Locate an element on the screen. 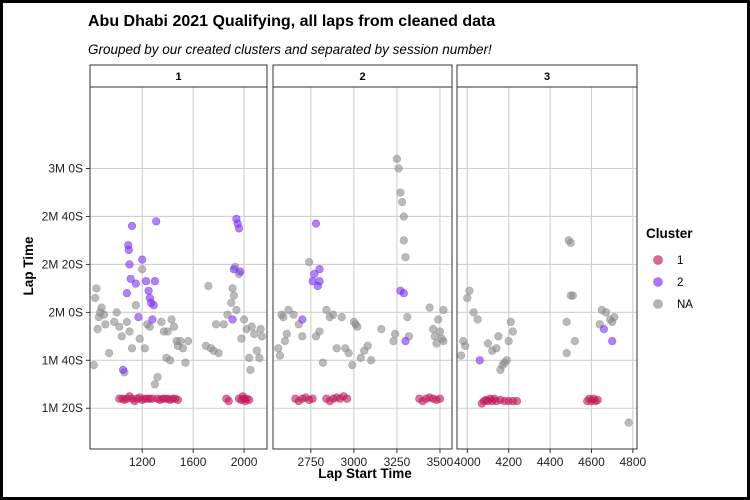 The image size is (750, 500). y-tick-label: 3M 0S is located at coordinates (65, 169).